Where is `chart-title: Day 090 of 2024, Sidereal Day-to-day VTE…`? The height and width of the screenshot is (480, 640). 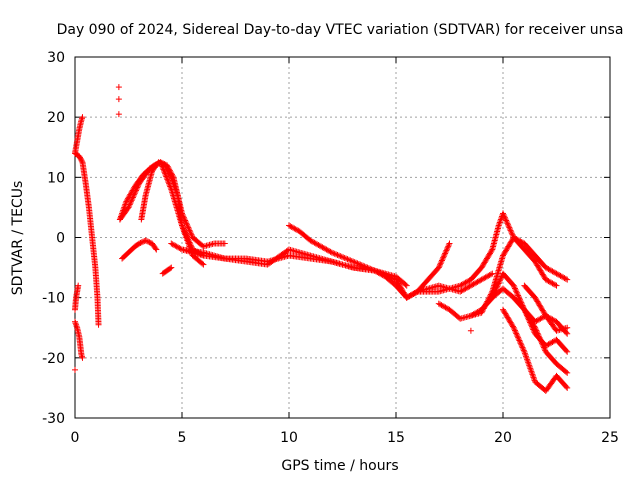
chart-title: Day 090 of 2024, Sidereal Day-to-day VTE… is located at coordinates (340, 30).